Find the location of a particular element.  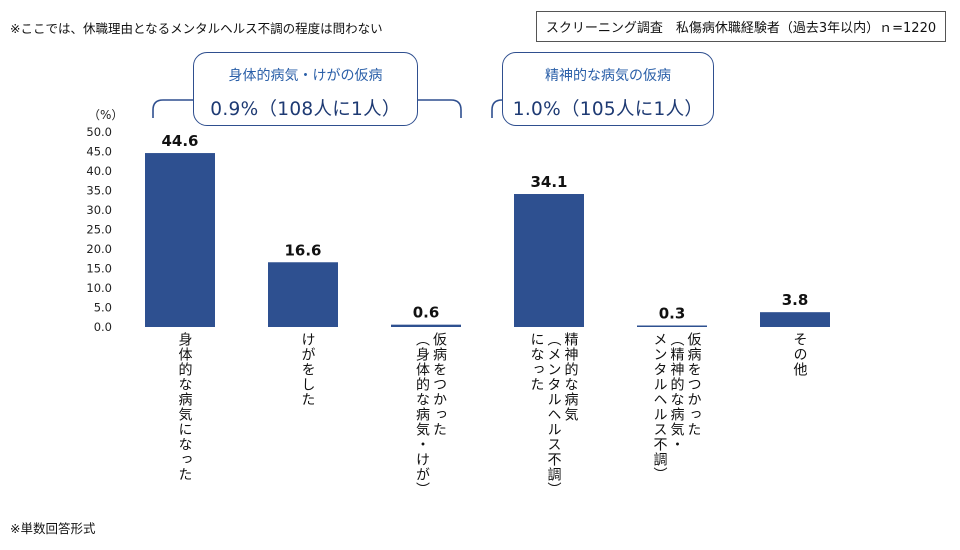

value-label-4: 34.1 is located at coordinates (548, 182).